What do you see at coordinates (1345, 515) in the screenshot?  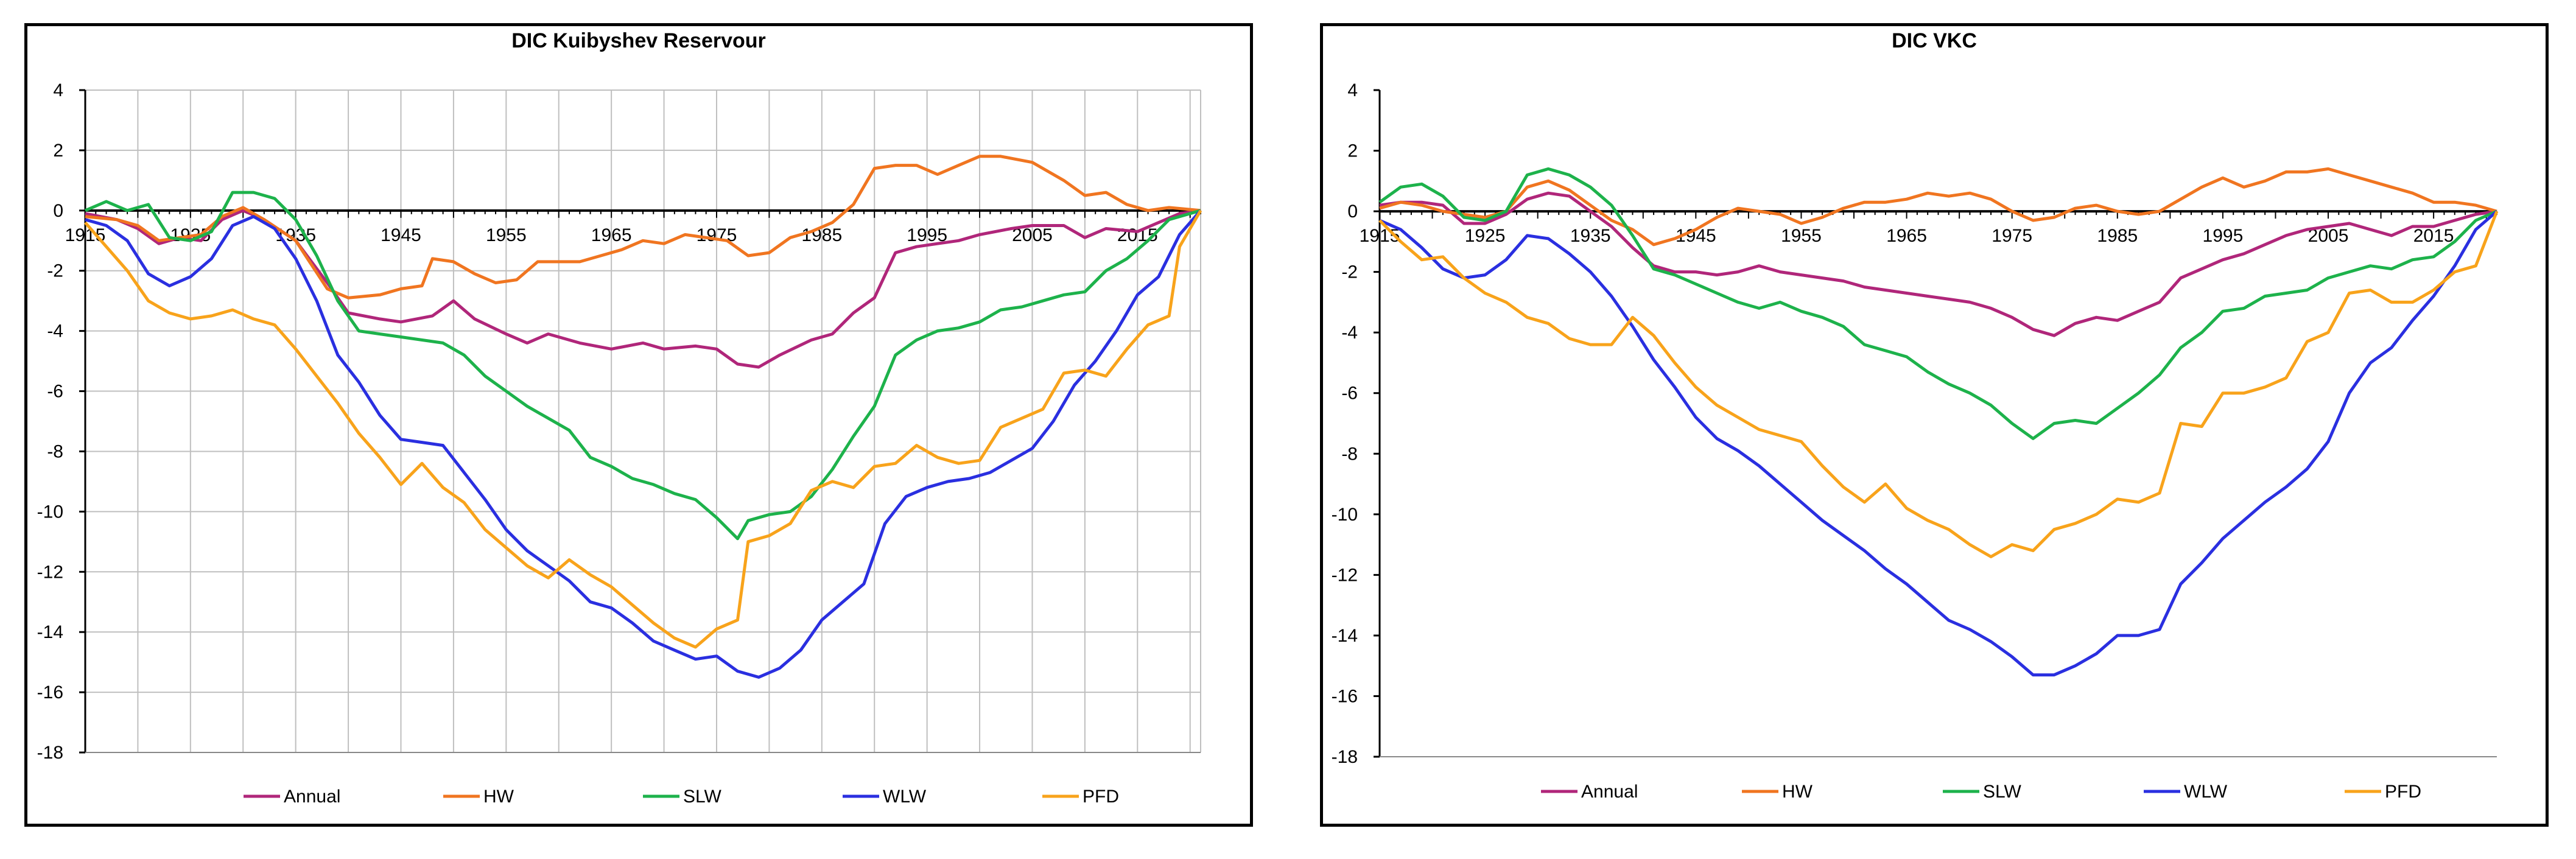 I see `vkc-y-tick-label: -10` at bounding box center [1345, 515].